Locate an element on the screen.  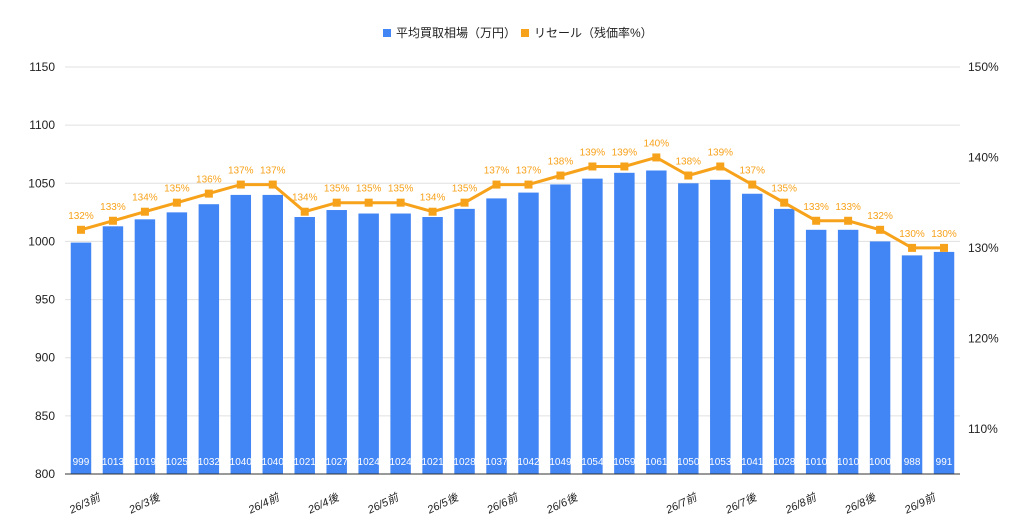
bar-value-label: 988 is located at coordinates (912, 462).